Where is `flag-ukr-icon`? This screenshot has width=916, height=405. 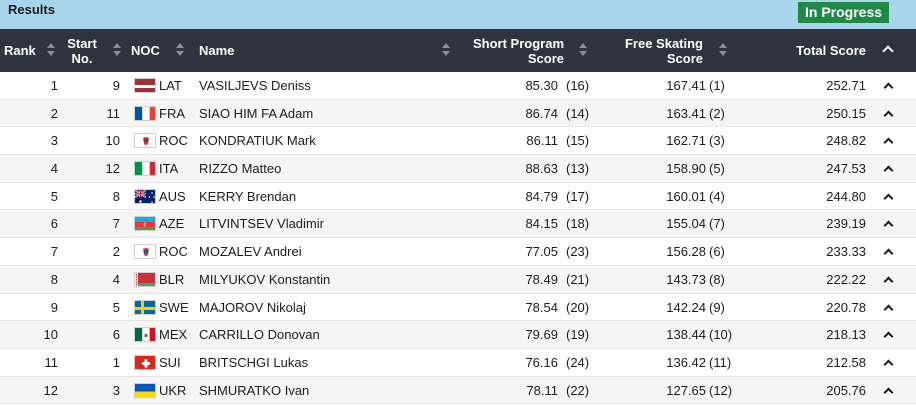 flag-ukr-icon is located at coordinates (145, 390).